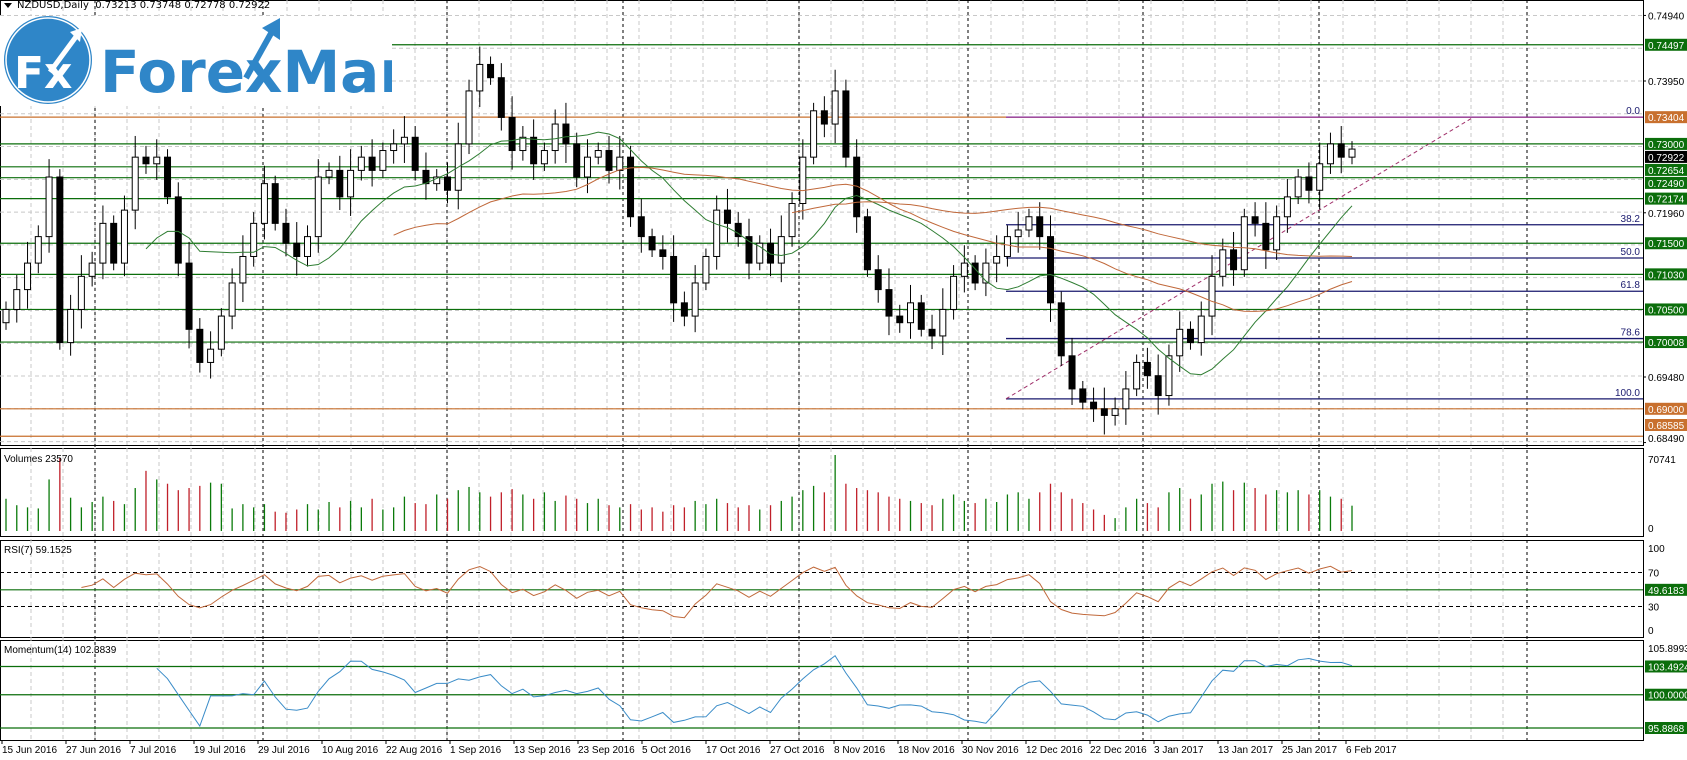  Describe the element at coordinates (93, 750) in the screenshot. I see `date-axis-label: 27 Jun 2016` at that location.